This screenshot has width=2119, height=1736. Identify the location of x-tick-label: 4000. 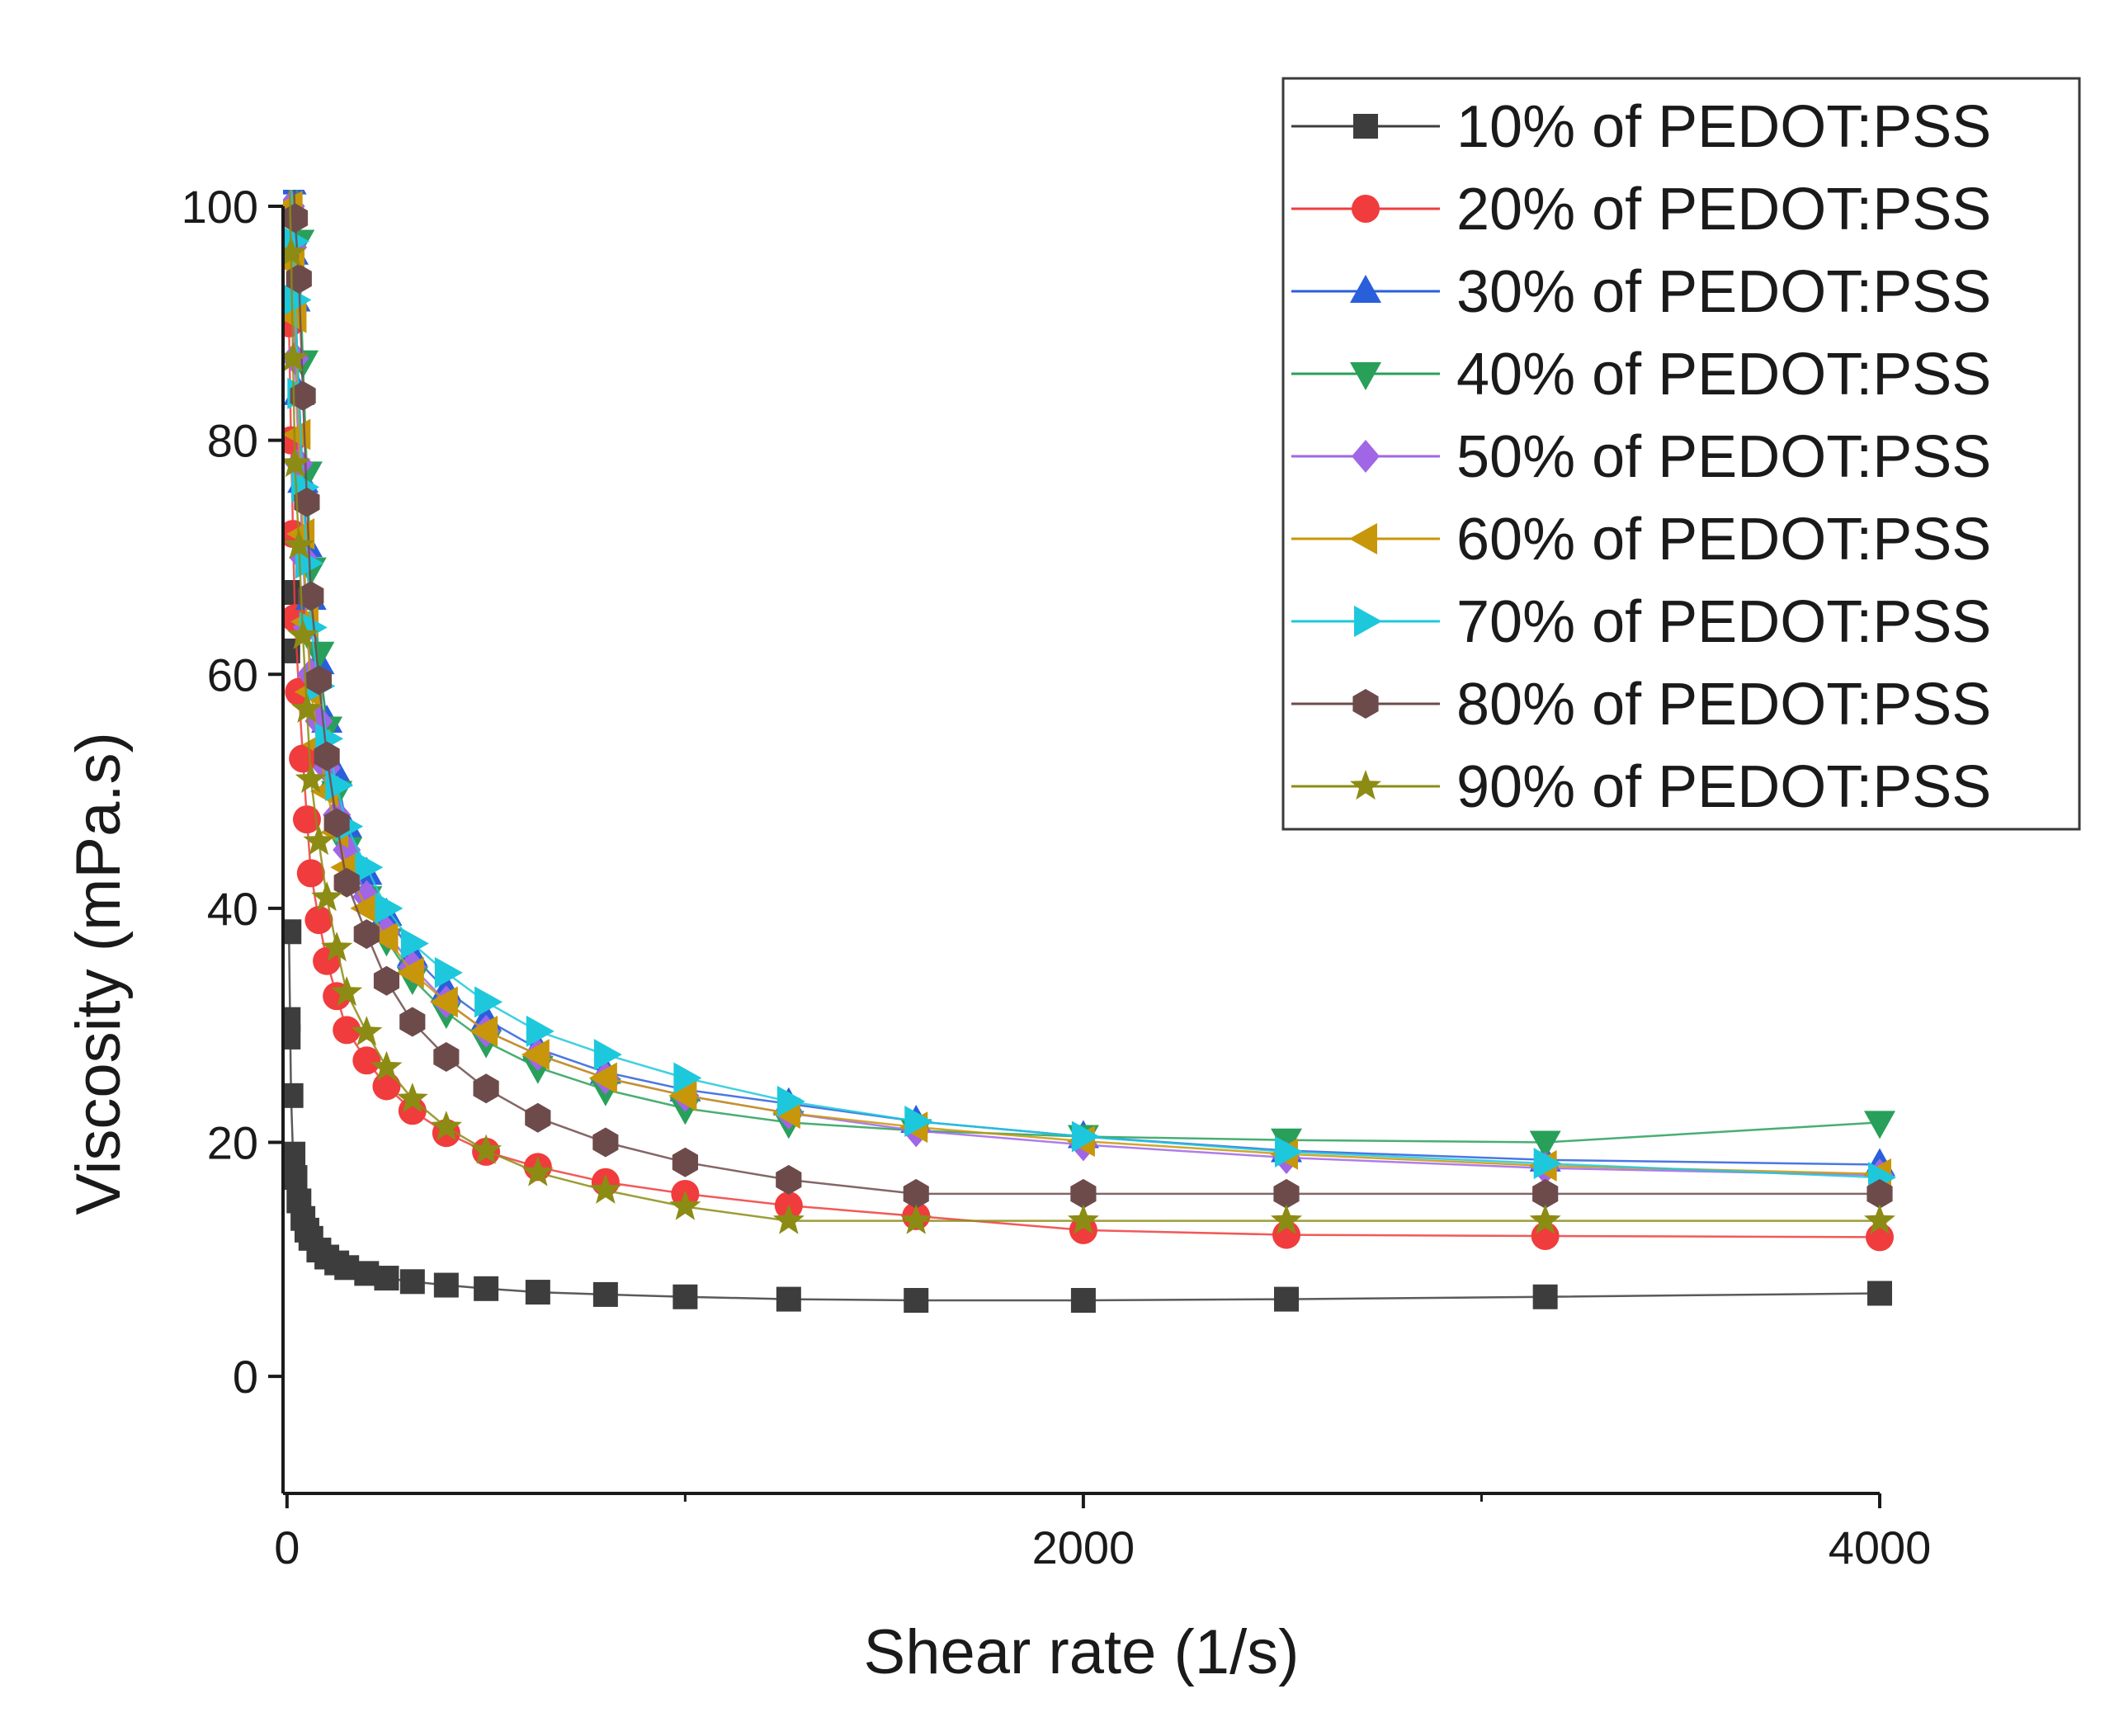
(1881, 1547).